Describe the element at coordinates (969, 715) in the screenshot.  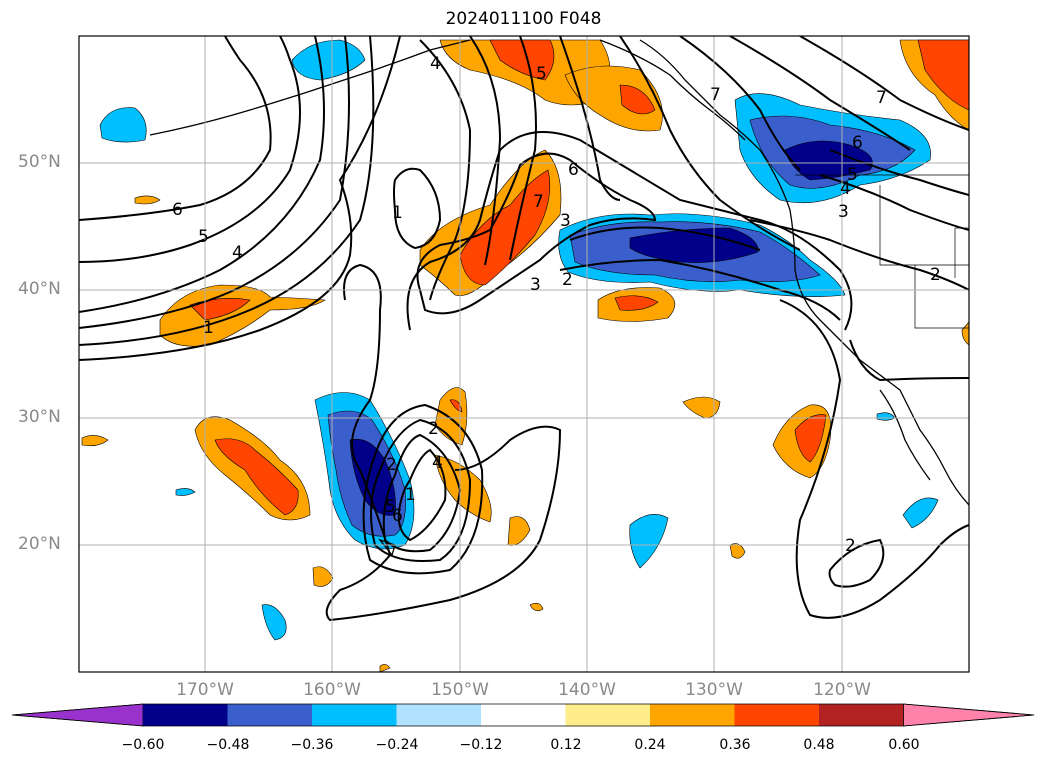
I see `colorbar-extension-max` at that location.